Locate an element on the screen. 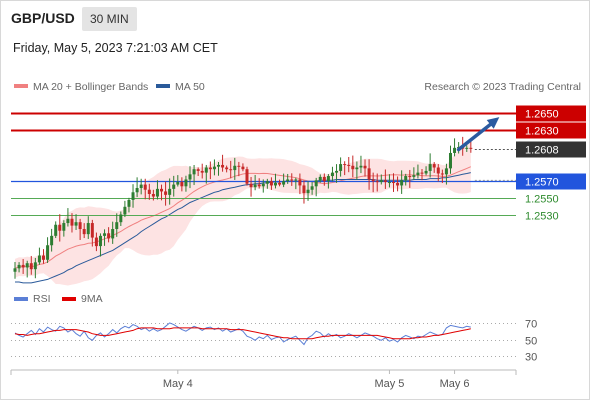 This screenshot has width=590, height=400. arrow-shaft is located at coordinates (476, 136).